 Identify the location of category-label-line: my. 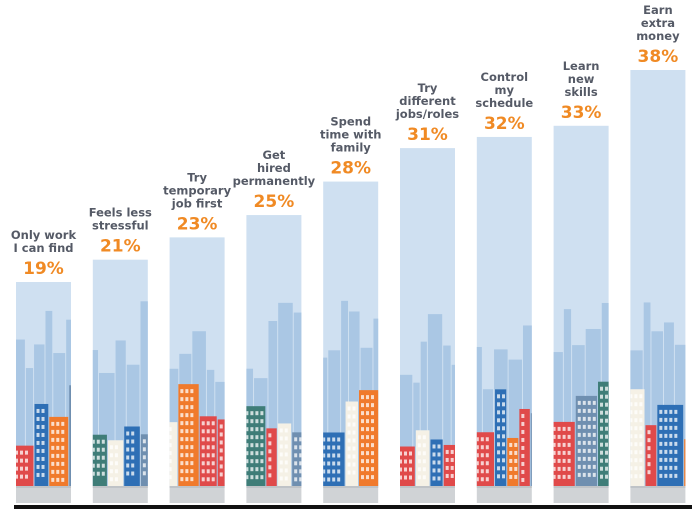
(505, 90).